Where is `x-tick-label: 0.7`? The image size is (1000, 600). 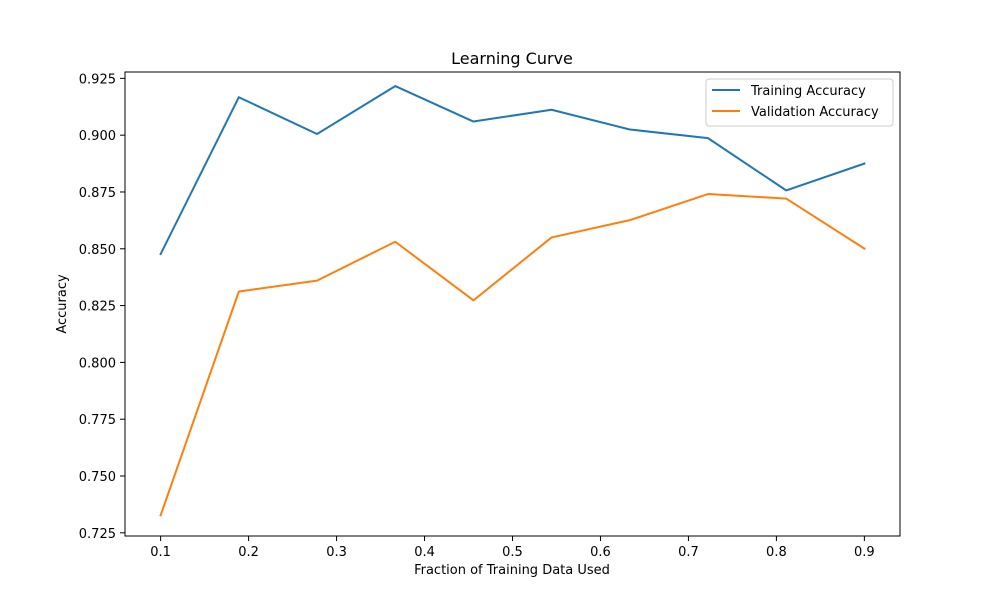 x-tick-label: 0.7 is located at coordinates (688, 552).